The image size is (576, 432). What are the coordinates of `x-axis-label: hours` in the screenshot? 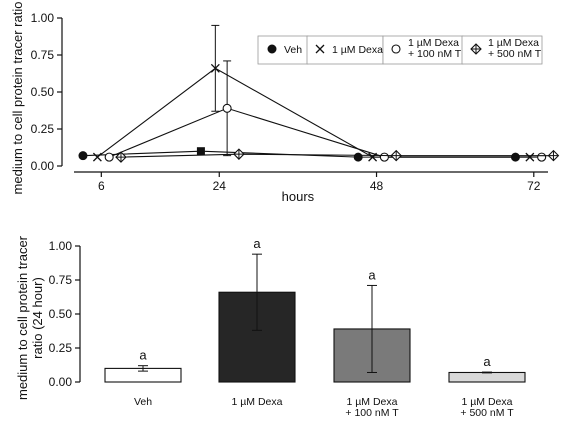 It's located at (298, 196).